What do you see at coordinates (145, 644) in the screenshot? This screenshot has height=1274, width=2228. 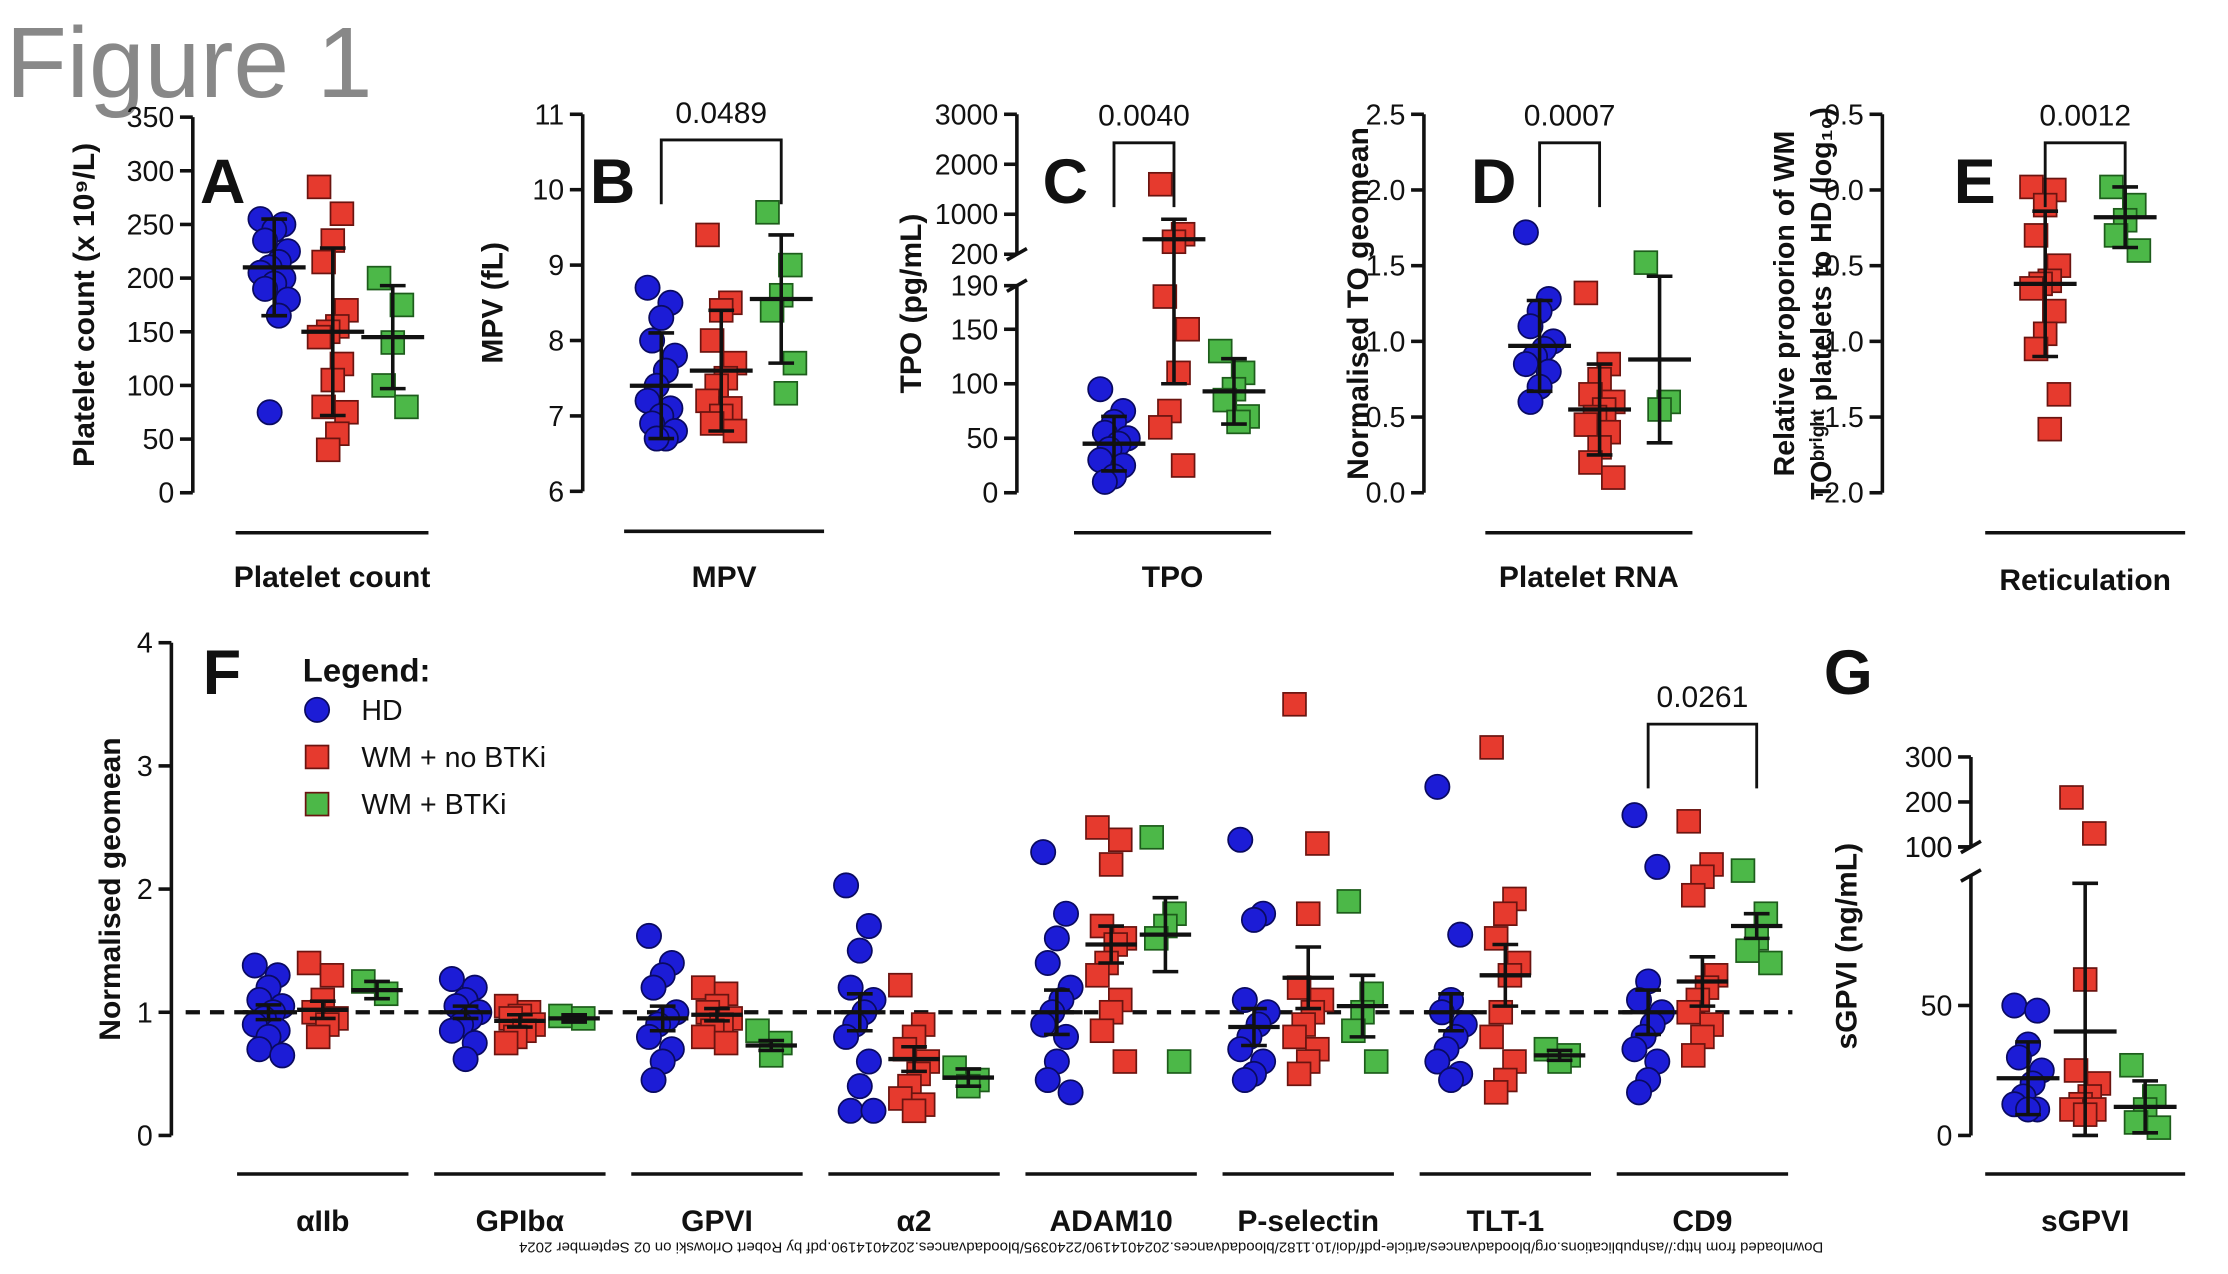 I see `y-tick-label: 4` at bounding box center [145, 644].